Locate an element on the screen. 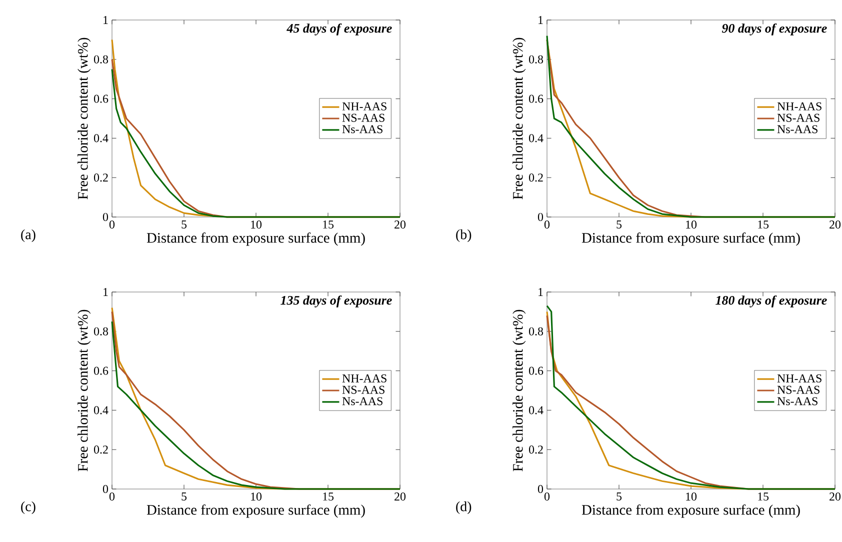 The height and width of the screenshot is (542, 842). text: (b) is located at coordinates (464, 235).